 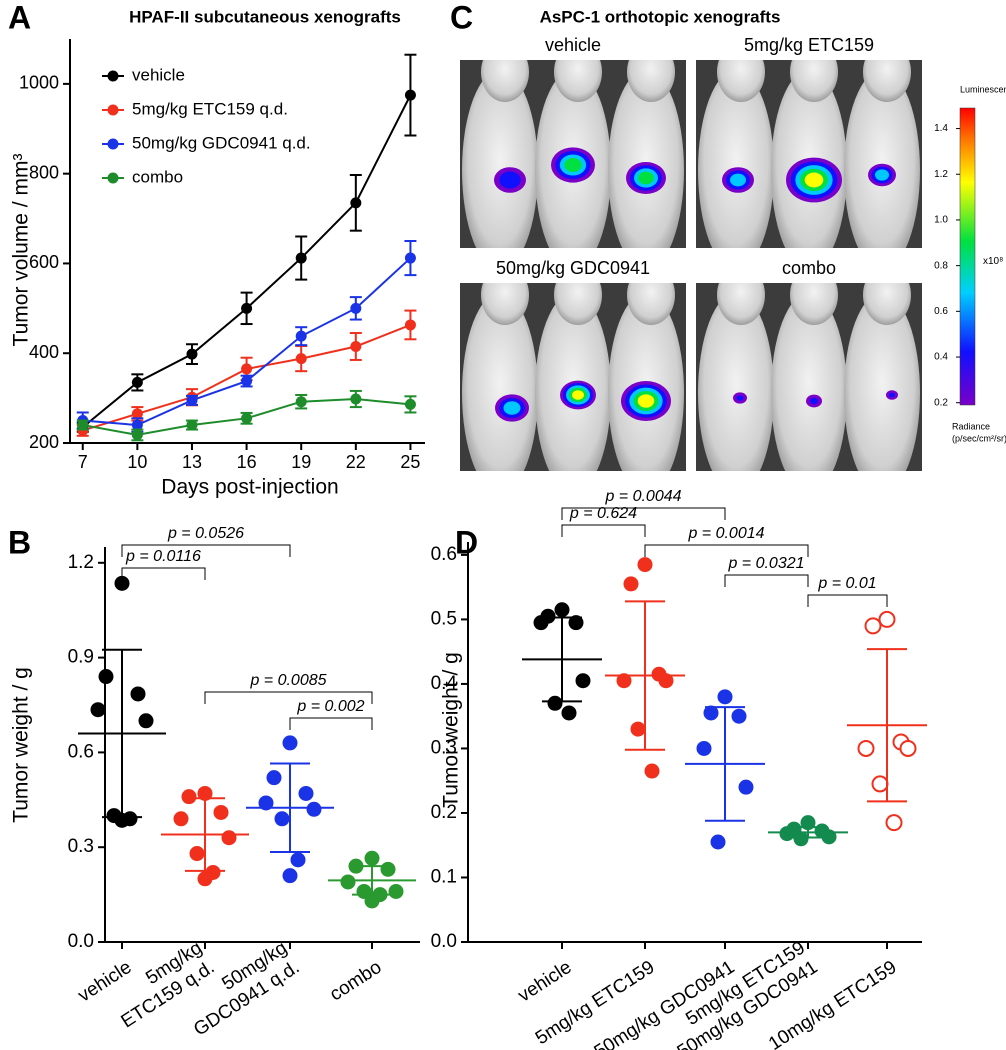 What do you see at coordinates (603, 513) in the screenshot?
I see `p-value: p = 0.624` at bounding box center [603, 513].